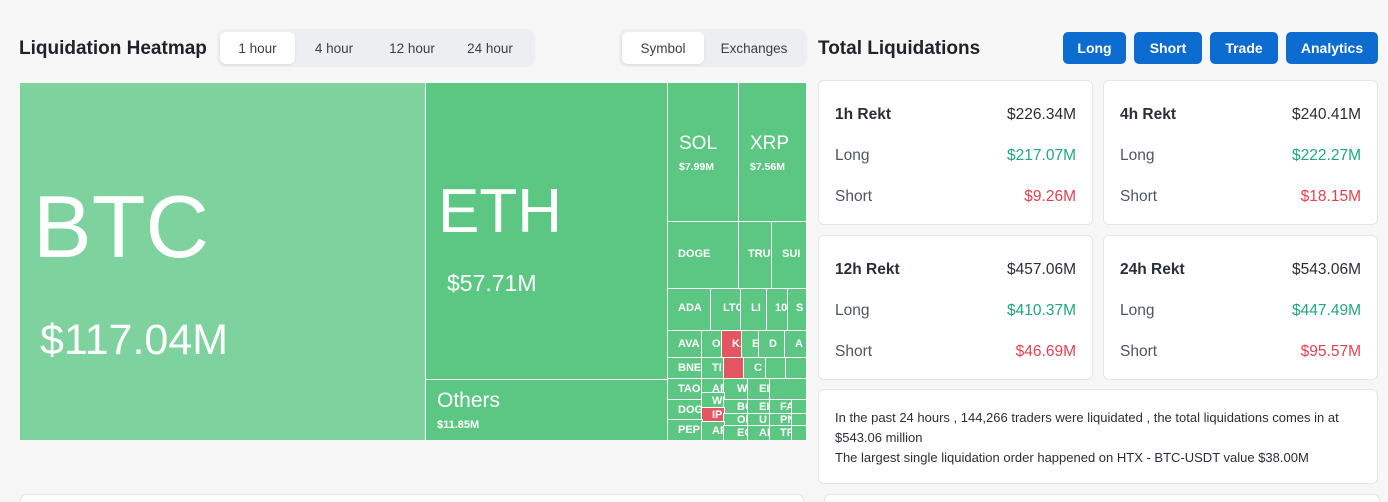 This screenshot has width=1388, height=502. What do you see at coordinates (376, 48) in the screenshot?
I see `time-range-selector: 1 hour 4 hour 12 hour 24 hour` at bounding box center [376, 48].